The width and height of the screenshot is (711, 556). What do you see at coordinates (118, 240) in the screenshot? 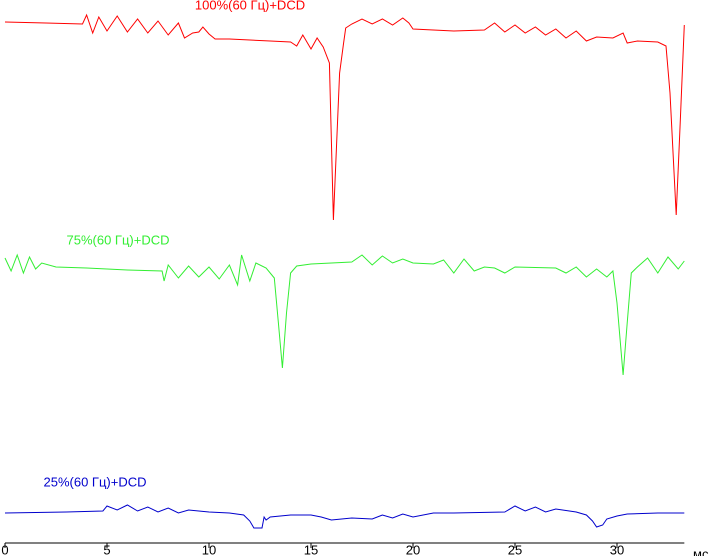
I see `series-label: 75%(60 Гц)+DCD` at bounding box center [118, 240].